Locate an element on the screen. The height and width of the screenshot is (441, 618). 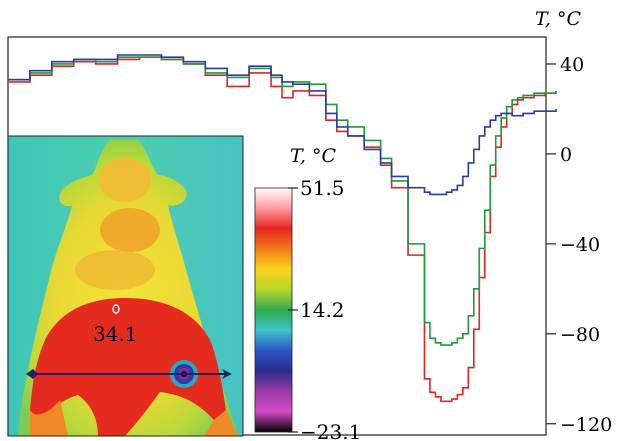
warm-region-head is located at coordinates (125, 180).